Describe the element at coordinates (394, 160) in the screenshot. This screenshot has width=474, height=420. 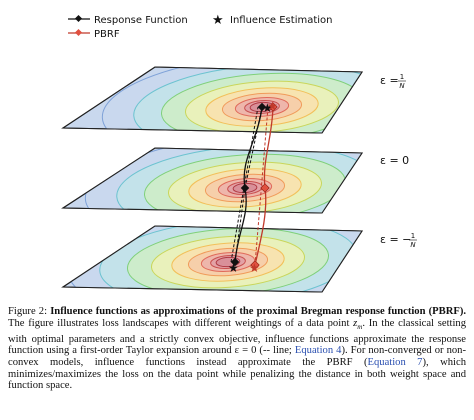
I see `plane-label: ε = 0` at that location.